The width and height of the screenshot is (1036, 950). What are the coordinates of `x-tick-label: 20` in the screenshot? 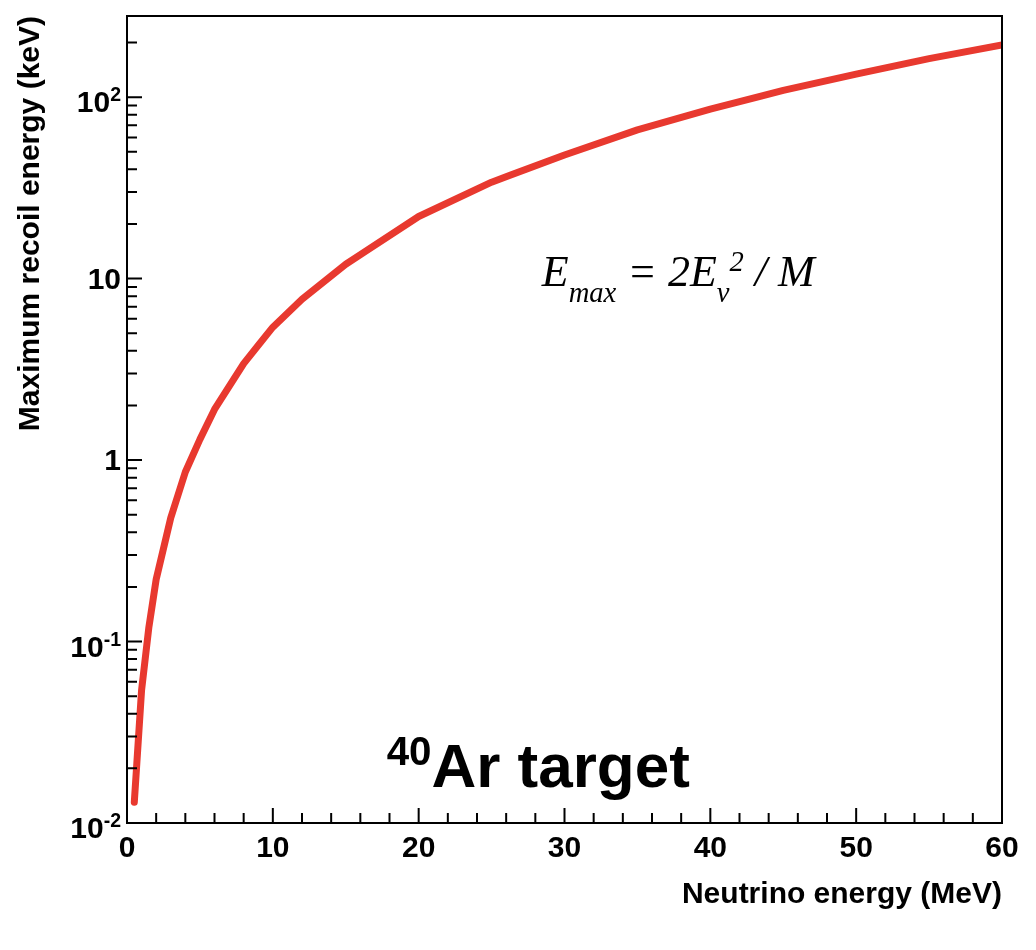 It's located at (418, 846).